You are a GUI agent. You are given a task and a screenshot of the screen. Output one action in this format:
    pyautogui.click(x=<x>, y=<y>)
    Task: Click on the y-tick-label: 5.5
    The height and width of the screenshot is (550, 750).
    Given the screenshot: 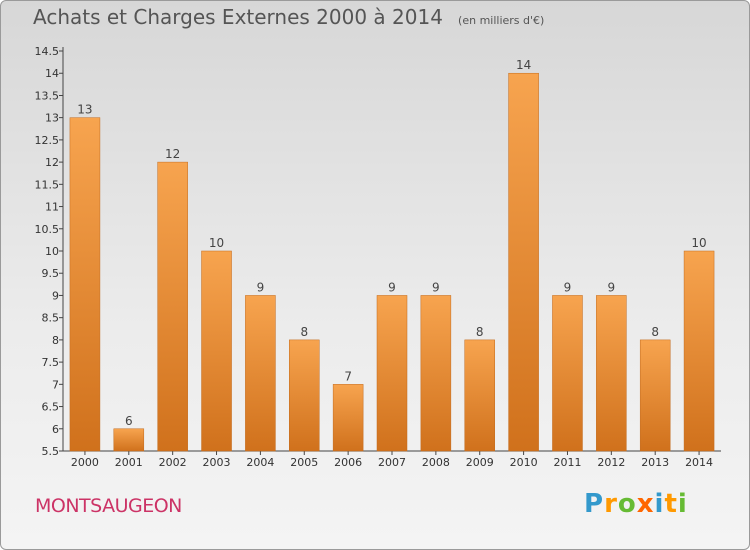 What is the action you would take?
    pyautogui.click(x=51, y=451)
    